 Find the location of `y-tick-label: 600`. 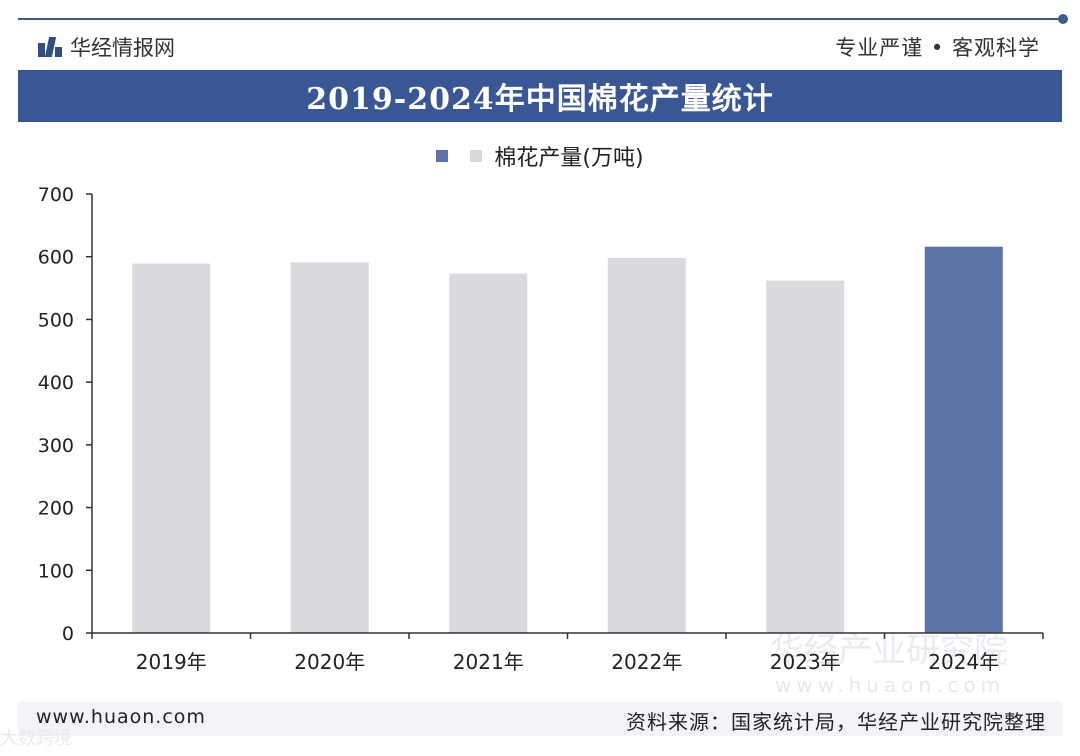

y-tick-label: 600 is located at coordinates (56, 258).